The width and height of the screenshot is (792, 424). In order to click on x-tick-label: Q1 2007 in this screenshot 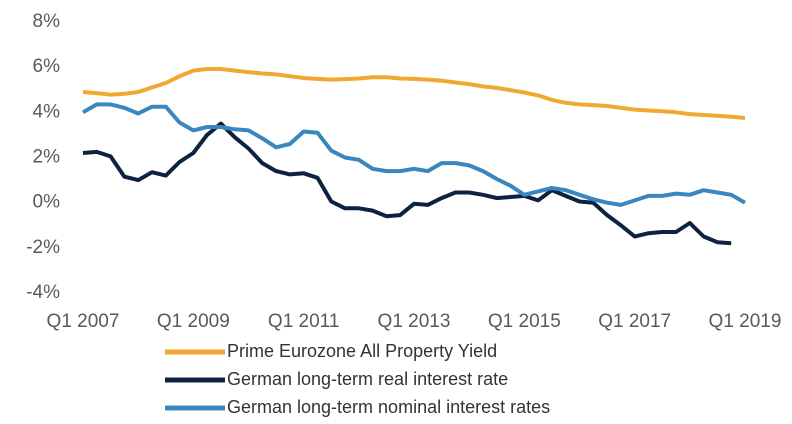, I will do `click(83, 321)`.